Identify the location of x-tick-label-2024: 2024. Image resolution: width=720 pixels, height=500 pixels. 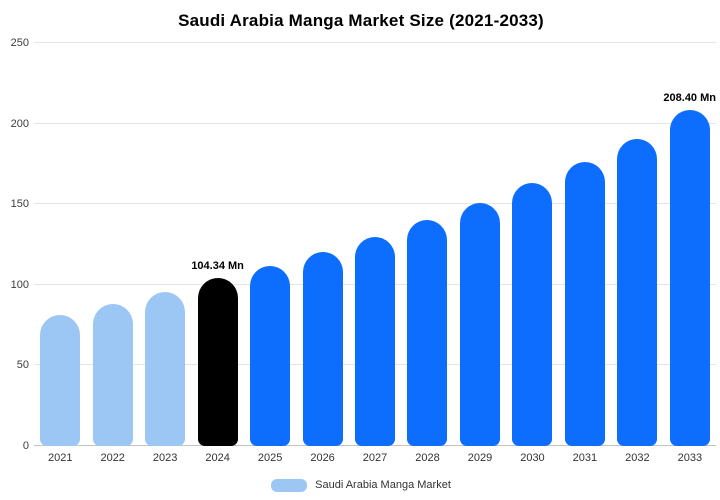
(217, 458).